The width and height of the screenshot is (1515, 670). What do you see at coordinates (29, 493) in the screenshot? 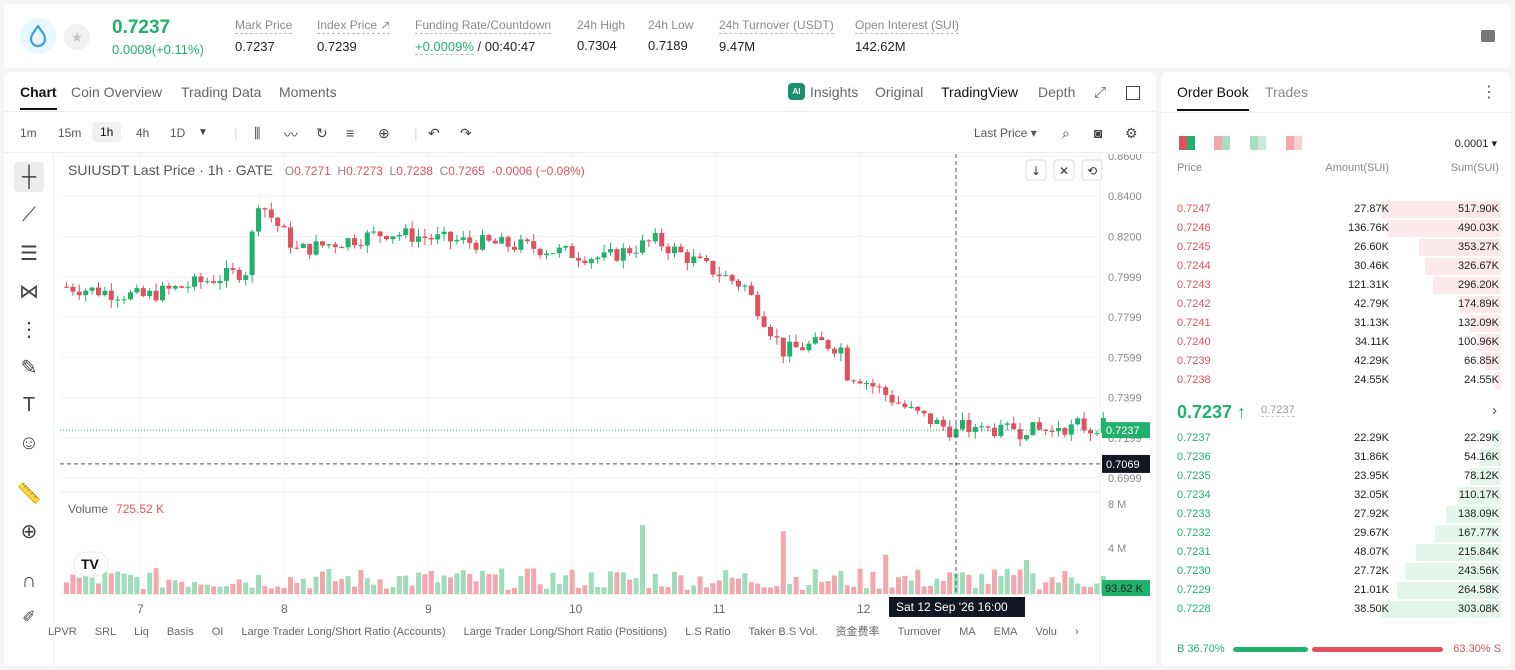
I see `ruler-icon: 📏` at bounding box center [29, 493].